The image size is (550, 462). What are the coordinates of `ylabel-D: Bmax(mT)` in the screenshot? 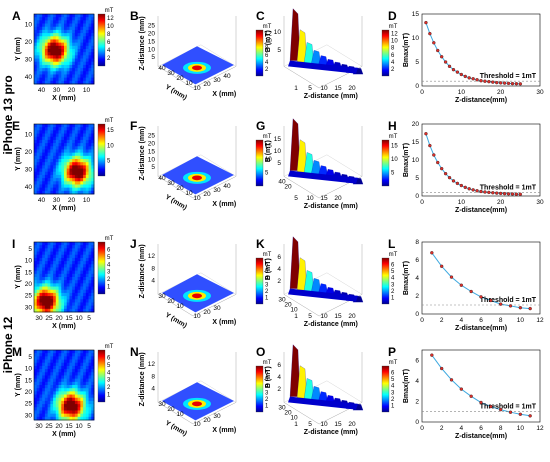 It's located at (406, 50).